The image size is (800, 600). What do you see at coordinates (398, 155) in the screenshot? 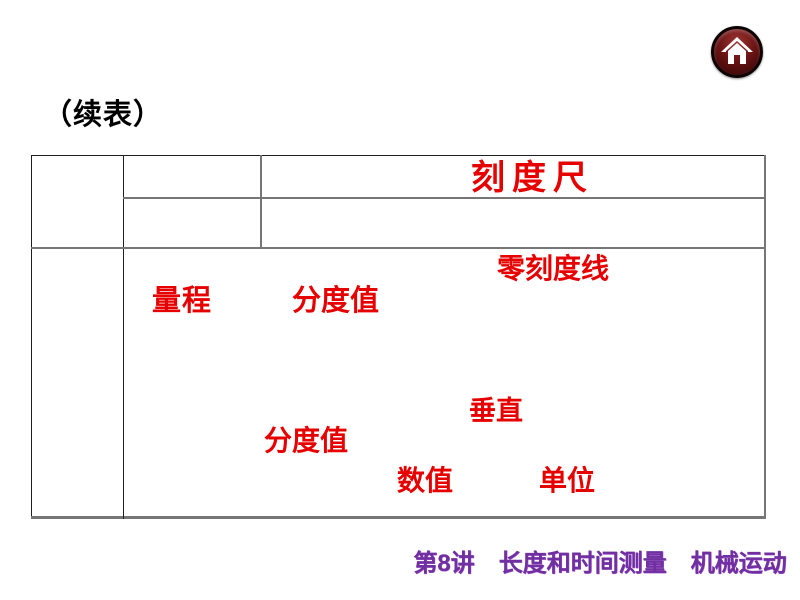
I see `table-border-top` at bounding box center [398, 155].